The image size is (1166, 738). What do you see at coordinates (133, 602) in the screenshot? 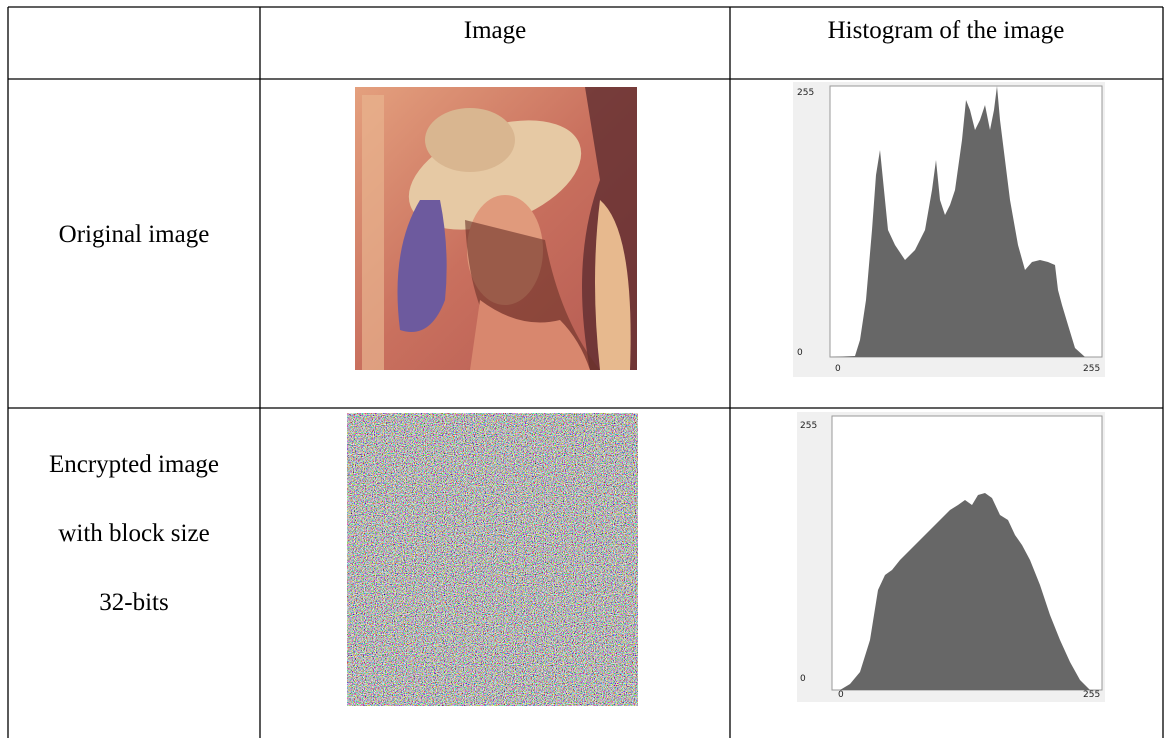
I see `row-label: 32-bits` at bounding box center [133, 602].